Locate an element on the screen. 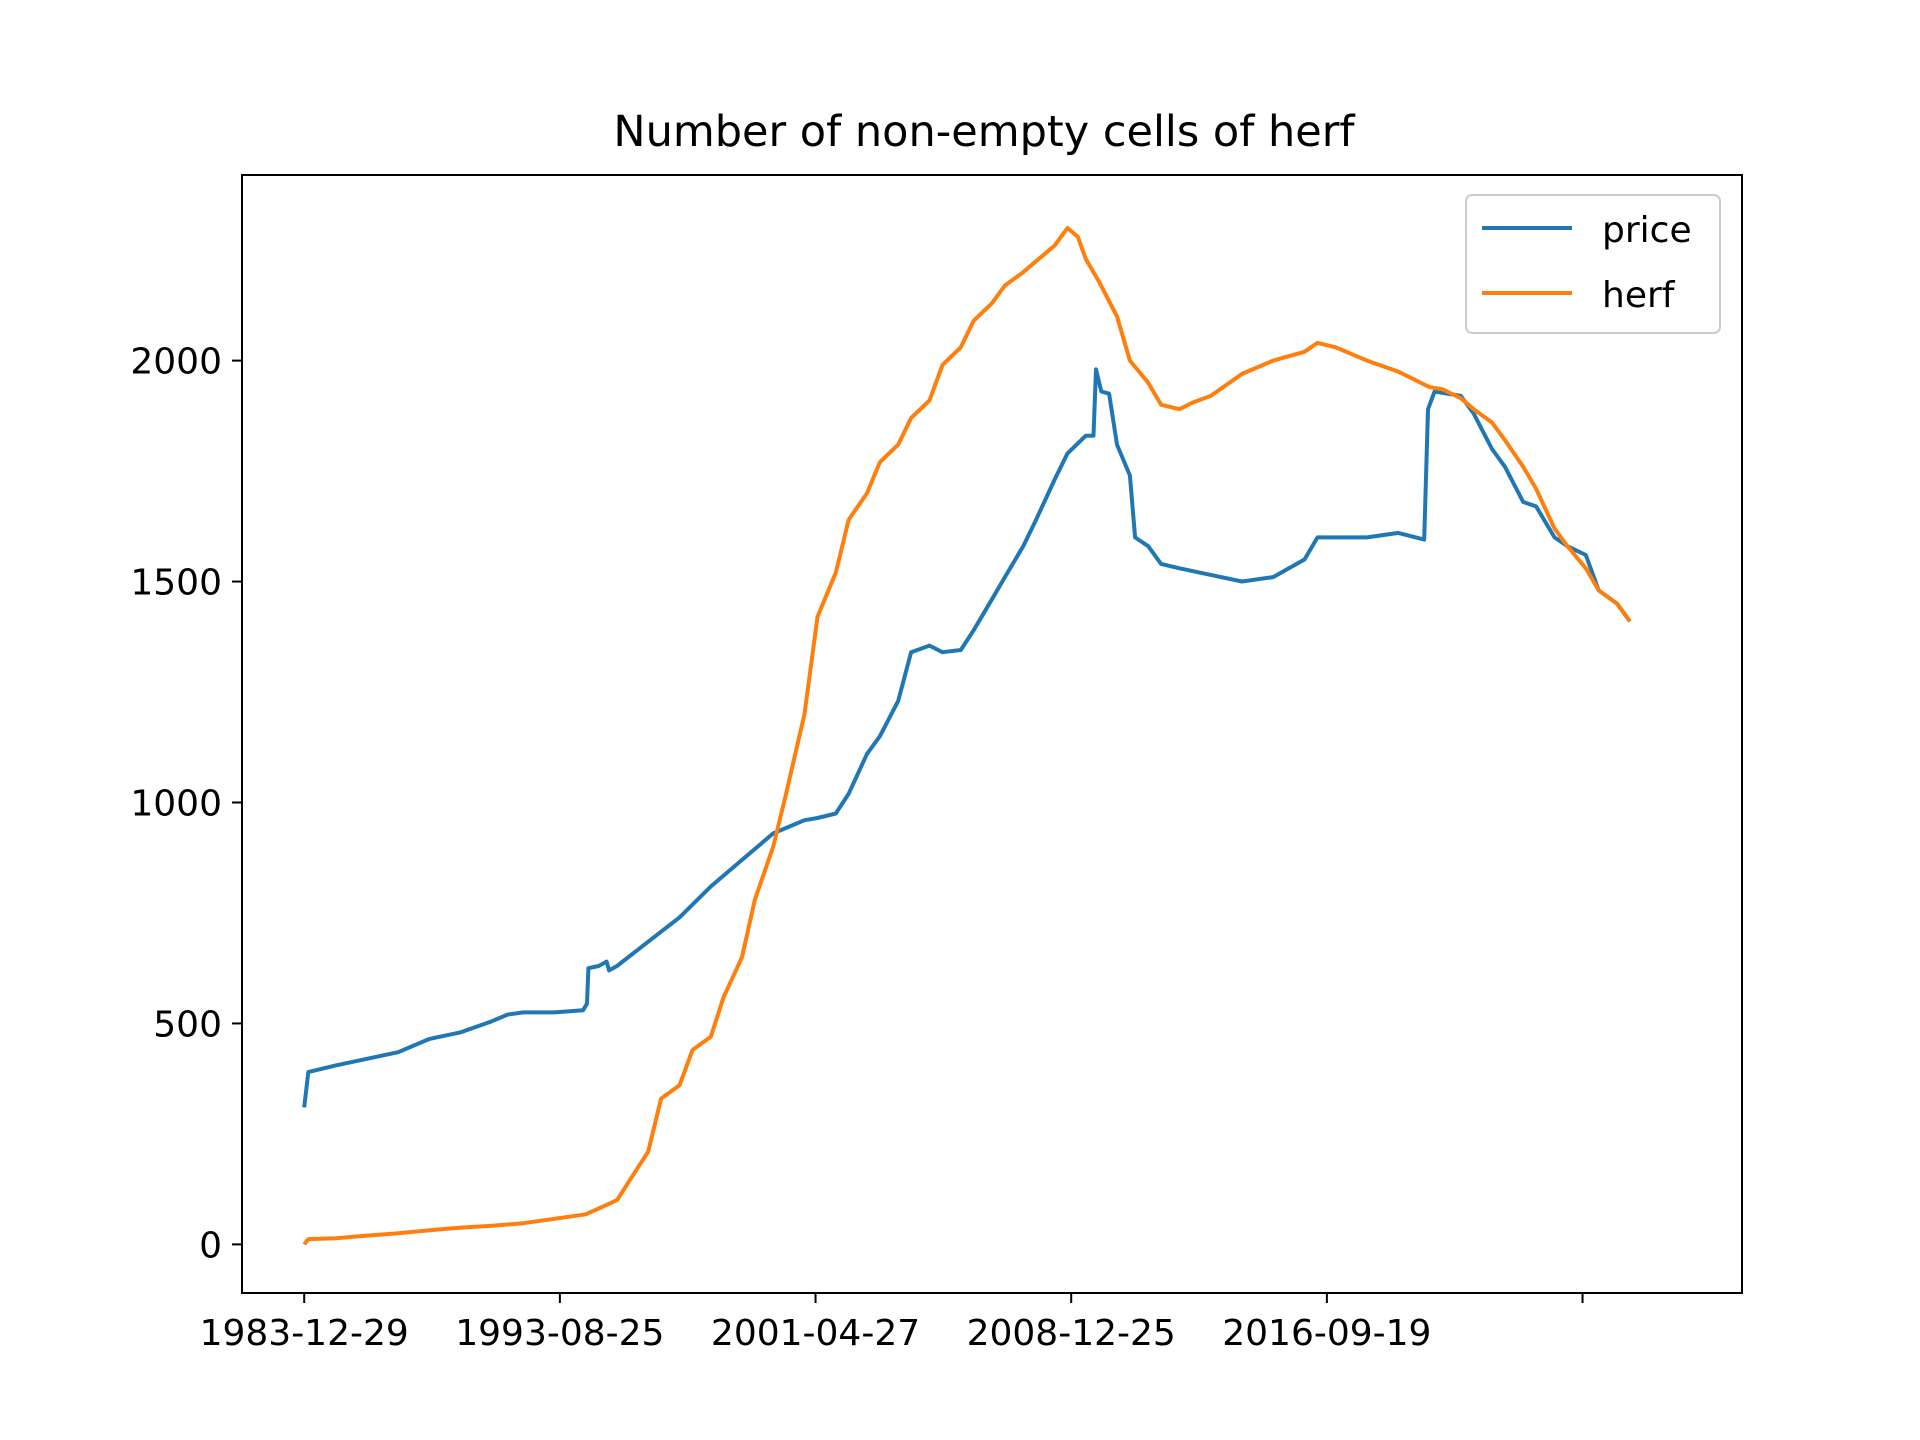 The width and height of the screenshot is (1920, 1440). y-tick-label: 500 is located at coordinates (187, 1024).